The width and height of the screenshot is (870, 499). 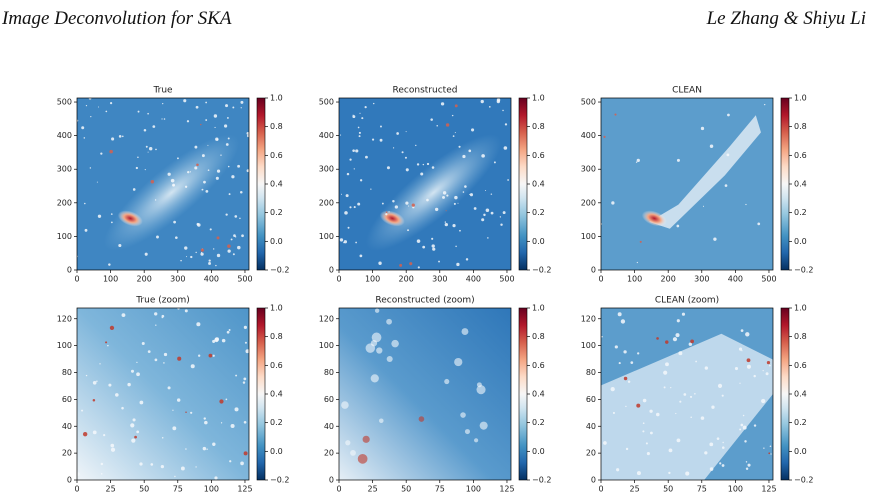 I want to click on y-tick-label: 60, so click(x=329, y=399).